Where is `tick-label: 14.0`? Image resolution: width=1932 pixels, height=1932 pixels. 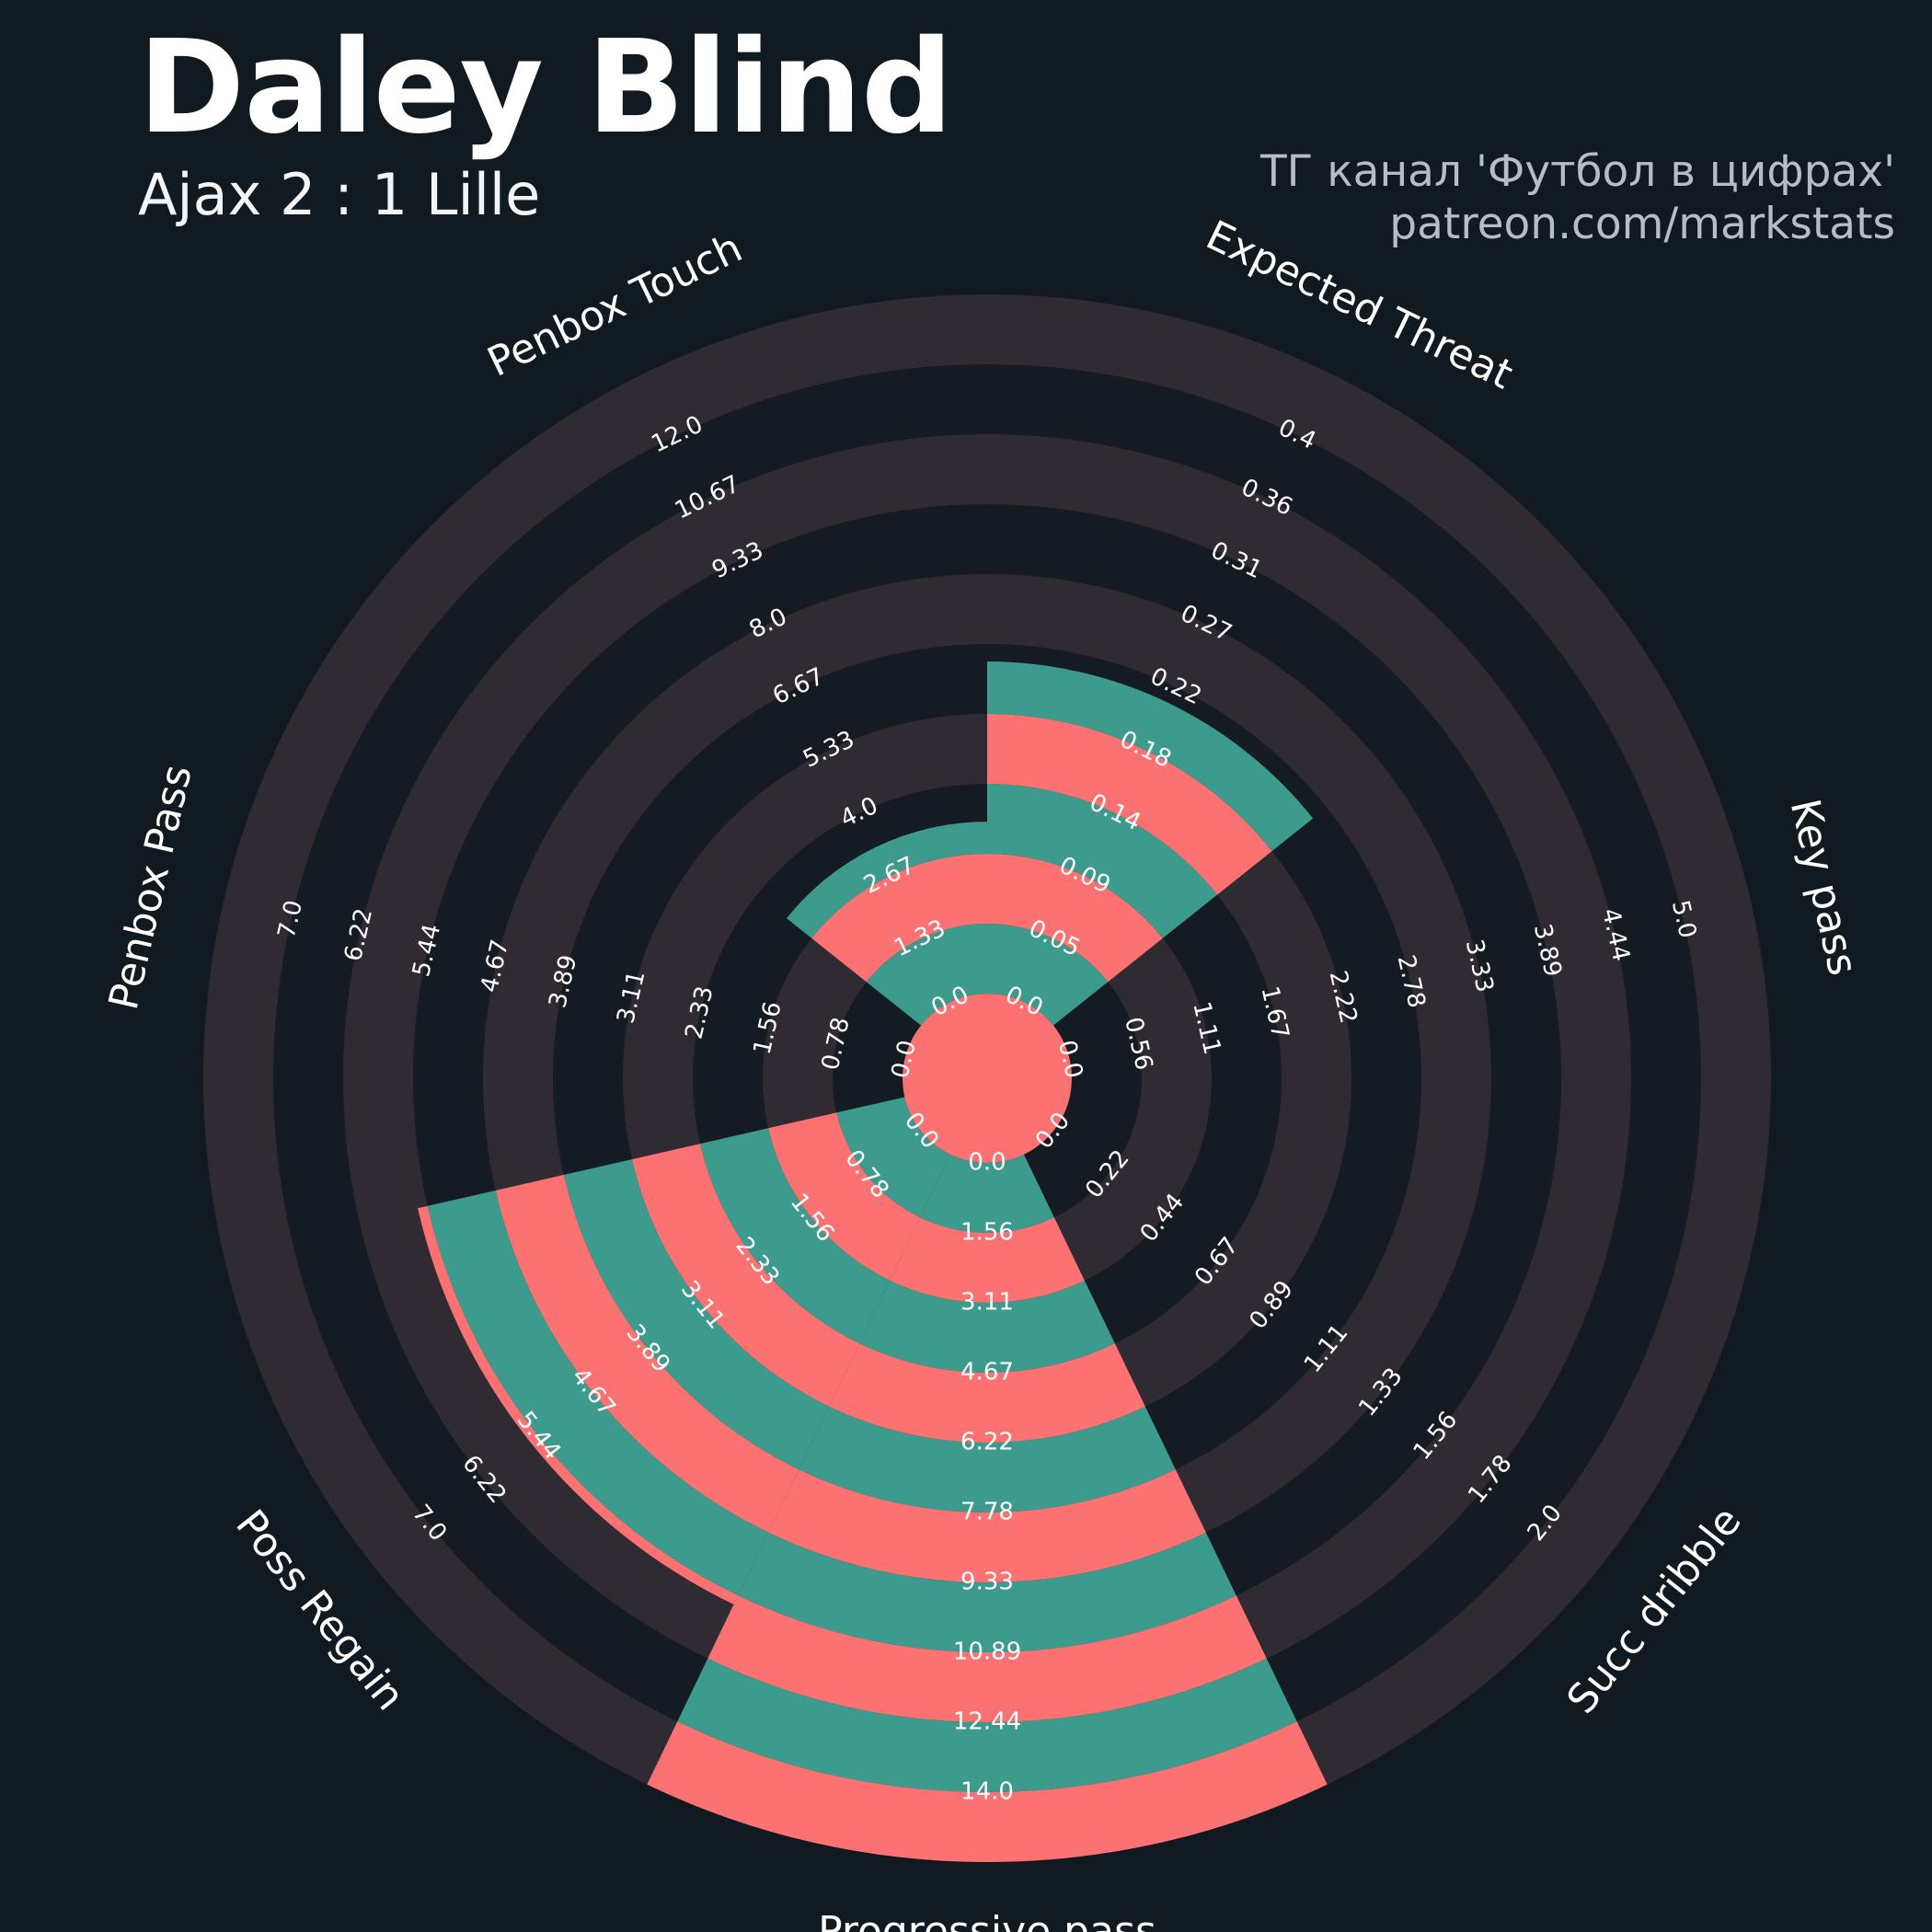 tick-label: 14.0 is located at coordinates (987, 1792).